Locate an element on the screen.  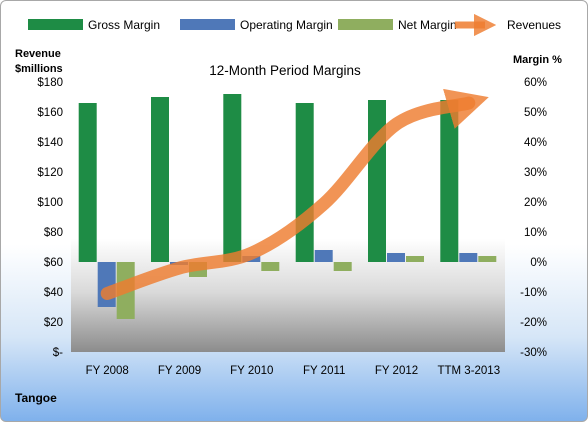
right-tick-label: -20% is located at coordinates (533, 323).